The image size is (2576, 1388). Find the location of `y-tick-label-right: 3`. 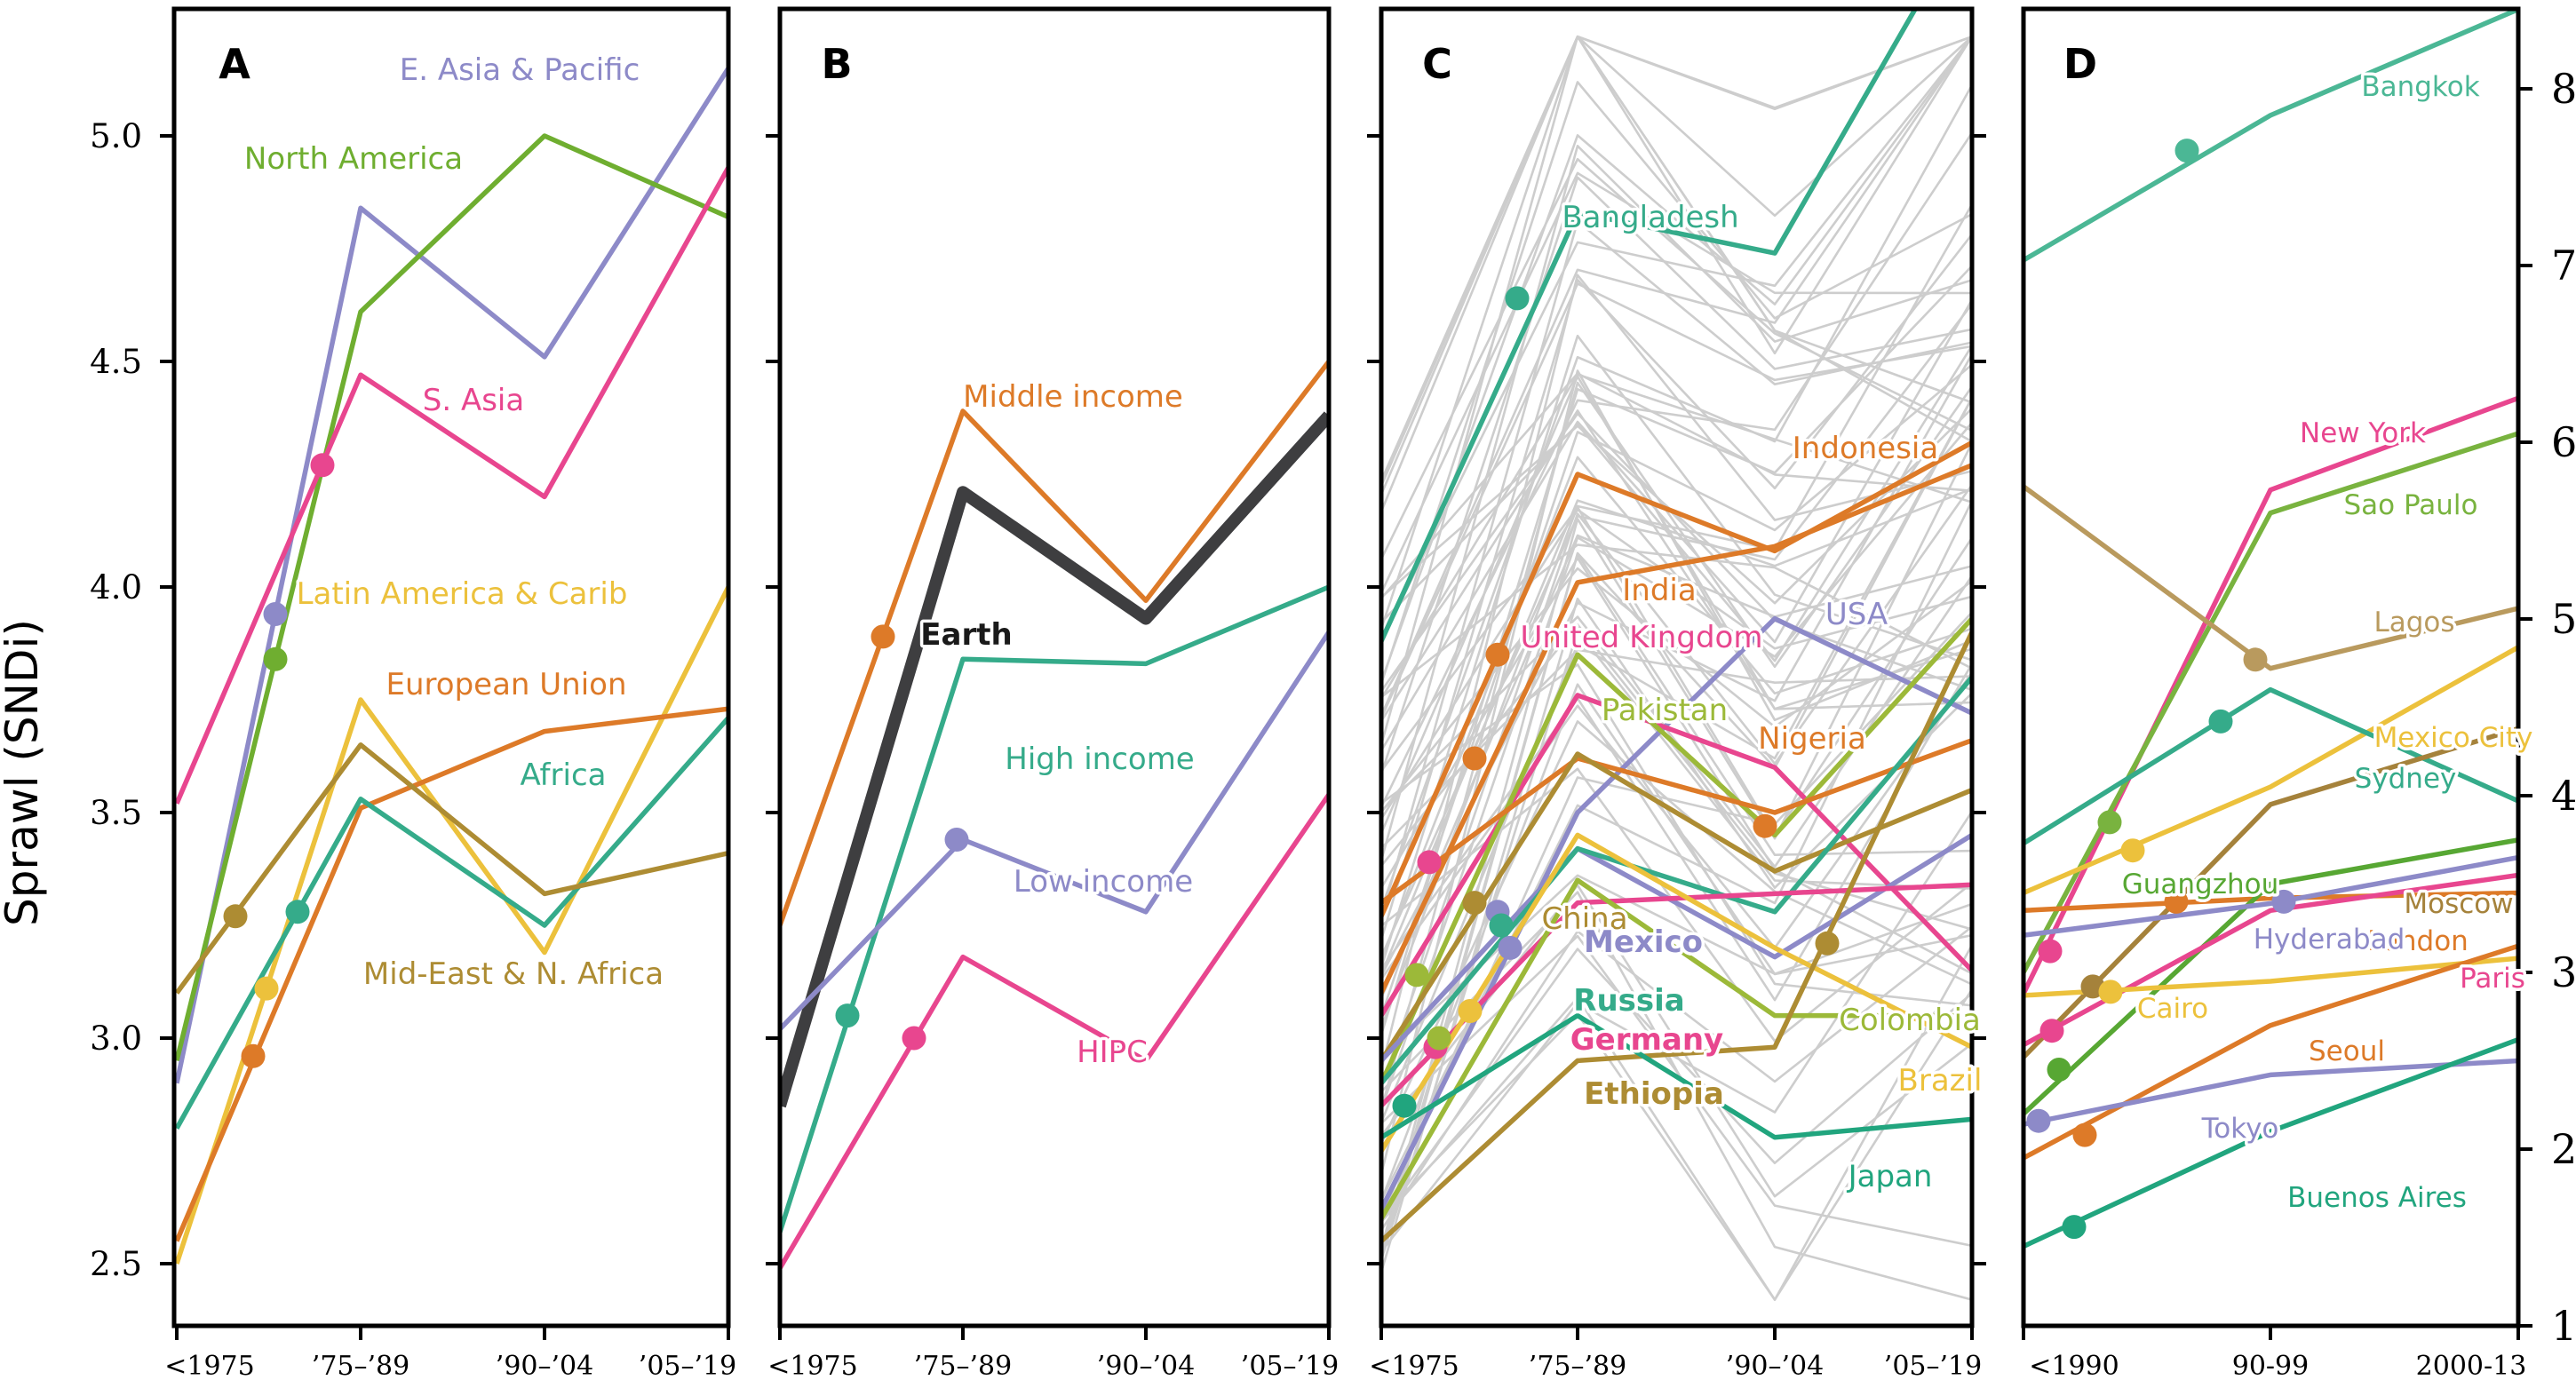

y-tick-label-right: 3 is located at coordinates (2563, 972).